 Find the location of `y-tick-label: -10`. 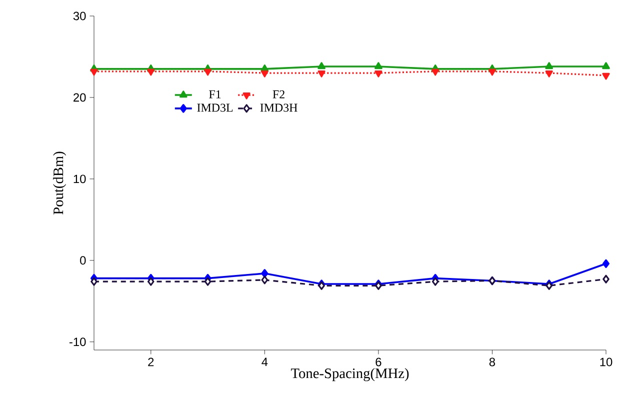

y-tick-label: -10 is located at coordinates (77, 342).